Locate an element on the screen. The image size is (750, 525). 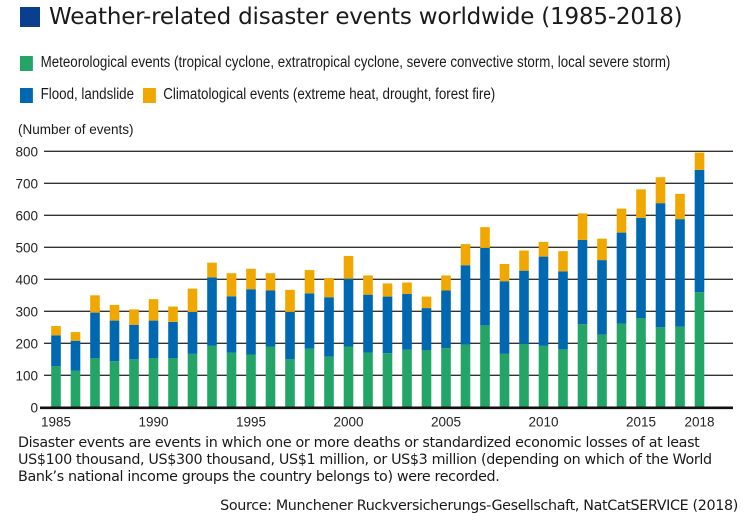
bar-segment-2002-flood is located at coordinates (387, 325).